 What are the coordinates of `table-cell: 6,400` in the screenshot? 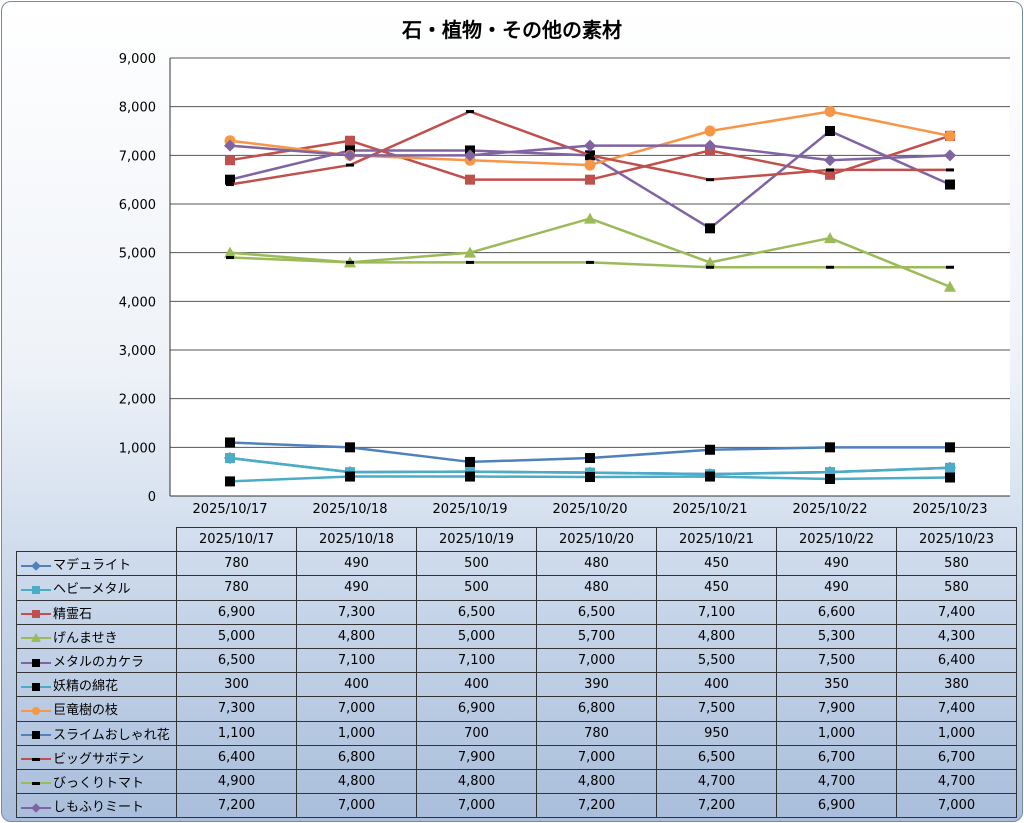 It's located at (236, 757).